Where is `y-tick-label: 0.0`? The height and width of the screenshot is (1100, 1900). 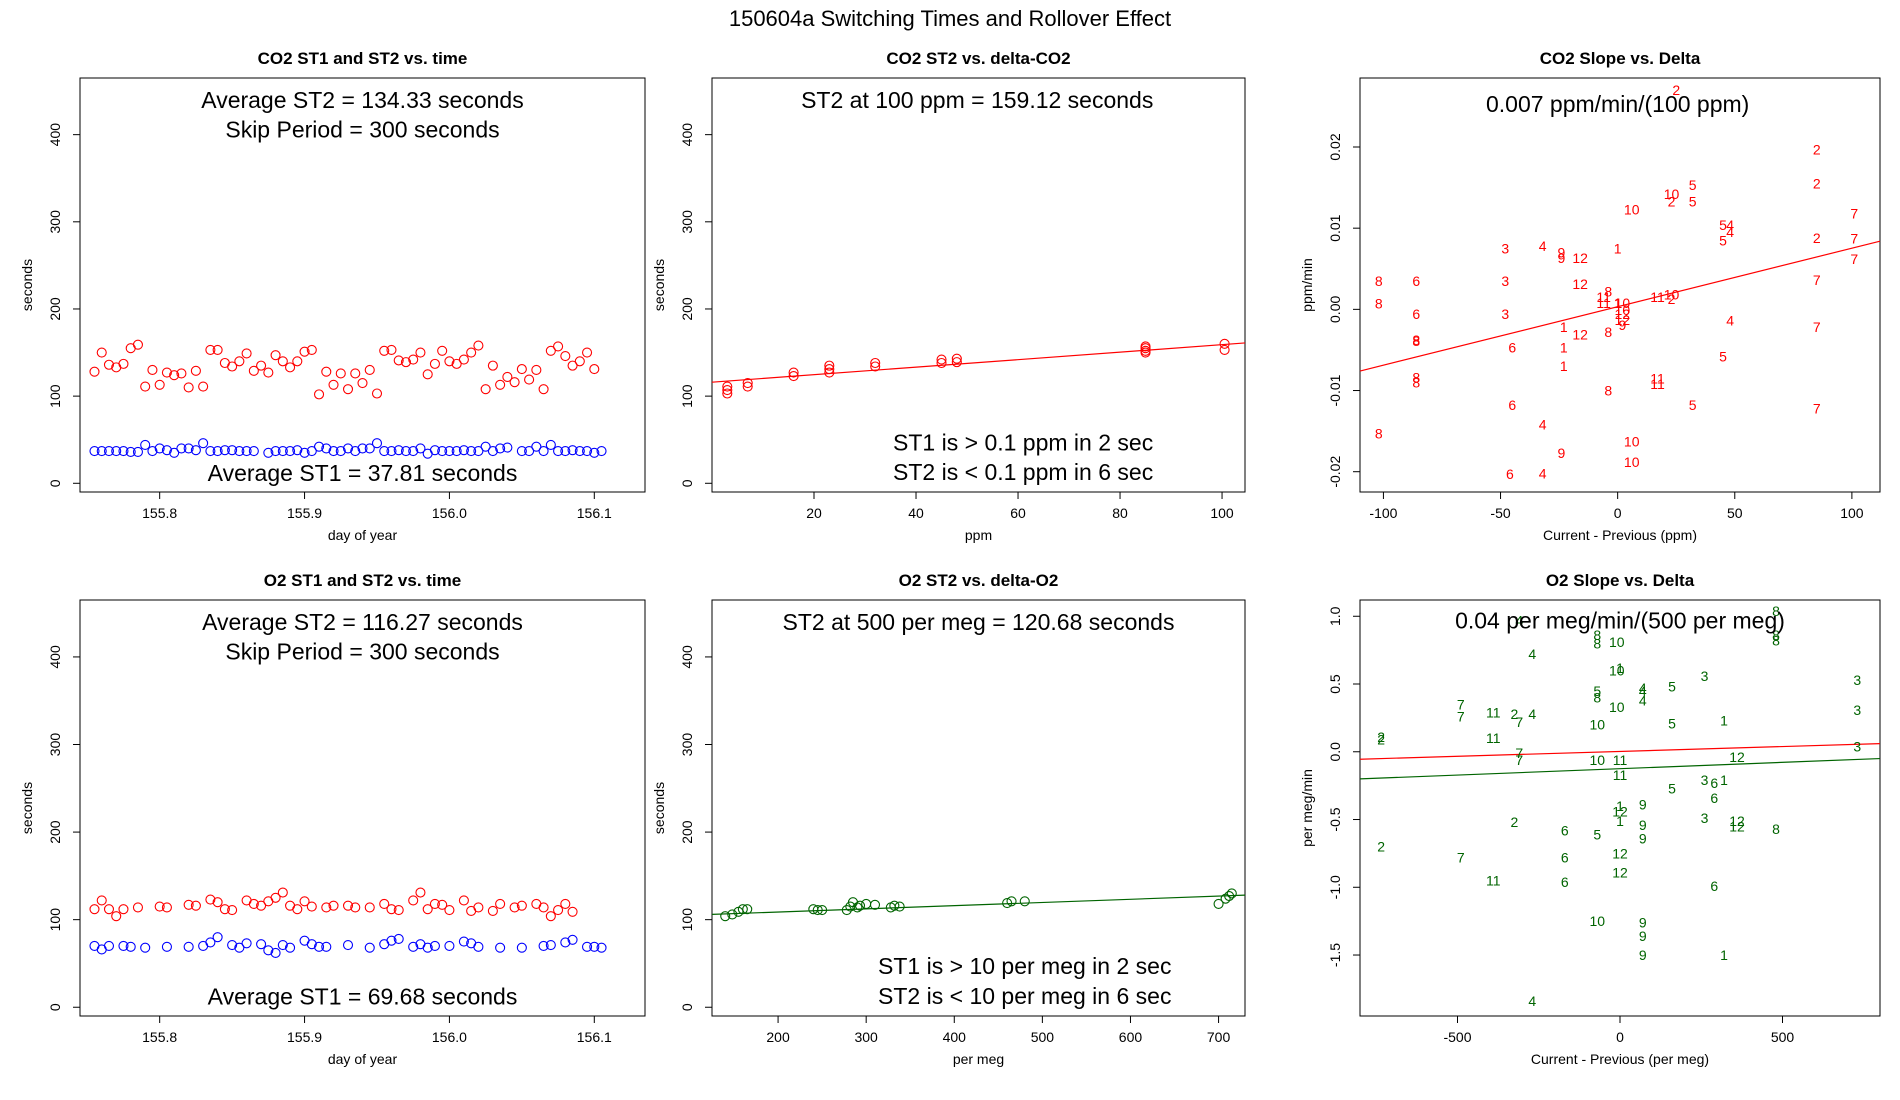 y-tick-label: 0.0 is located at coordinates (1335, 752).